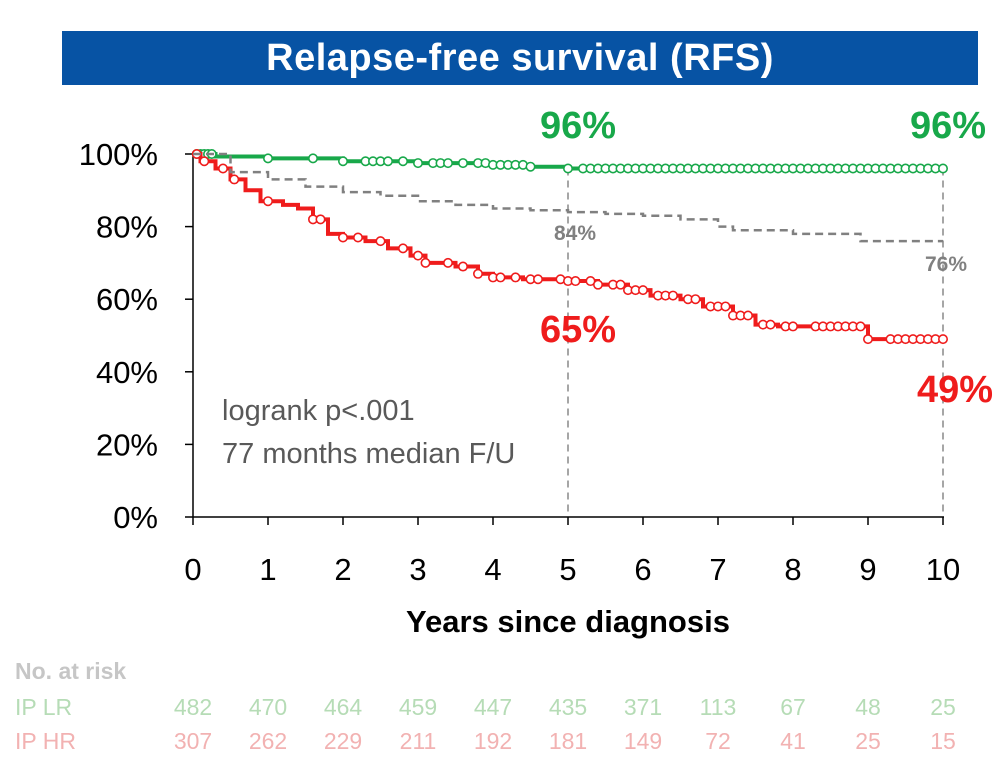  Describe the element at coordinates (492, 569) in the screenshot. I see `x-tick-label: 4` at that location.